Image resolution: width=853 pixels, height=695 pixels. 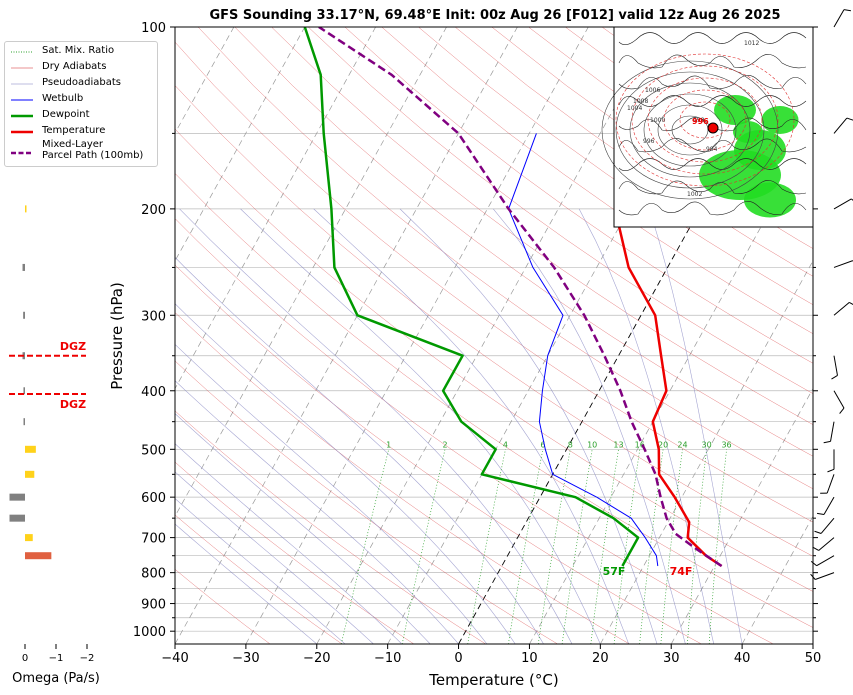 I want to click on legend-item-sat-mix-ratio: Sat. Mix. Ratio, so click(x=62, y=50).